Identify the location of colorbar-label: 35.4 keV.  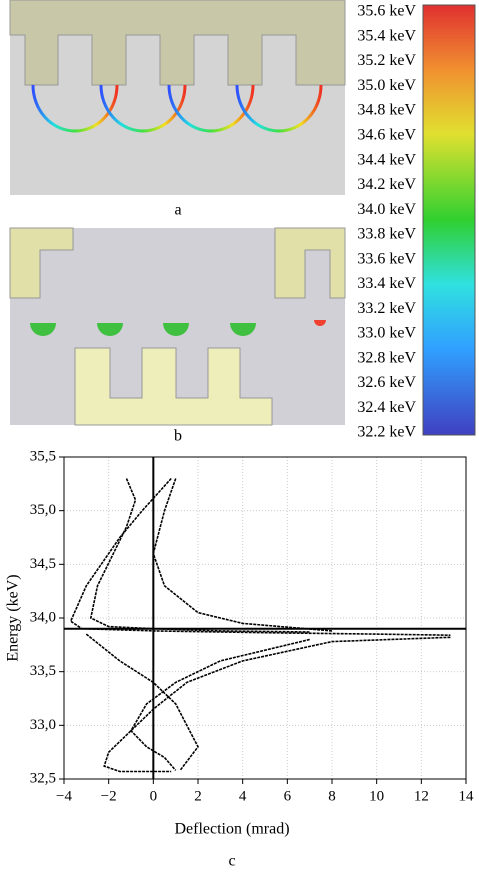
(386, 35).